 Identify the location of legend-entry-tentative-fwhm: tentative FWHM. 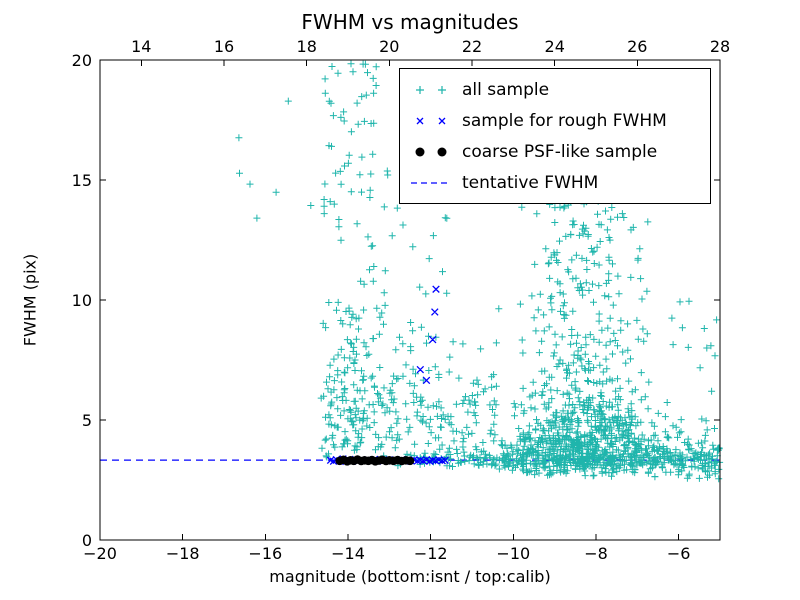
(555, 182).